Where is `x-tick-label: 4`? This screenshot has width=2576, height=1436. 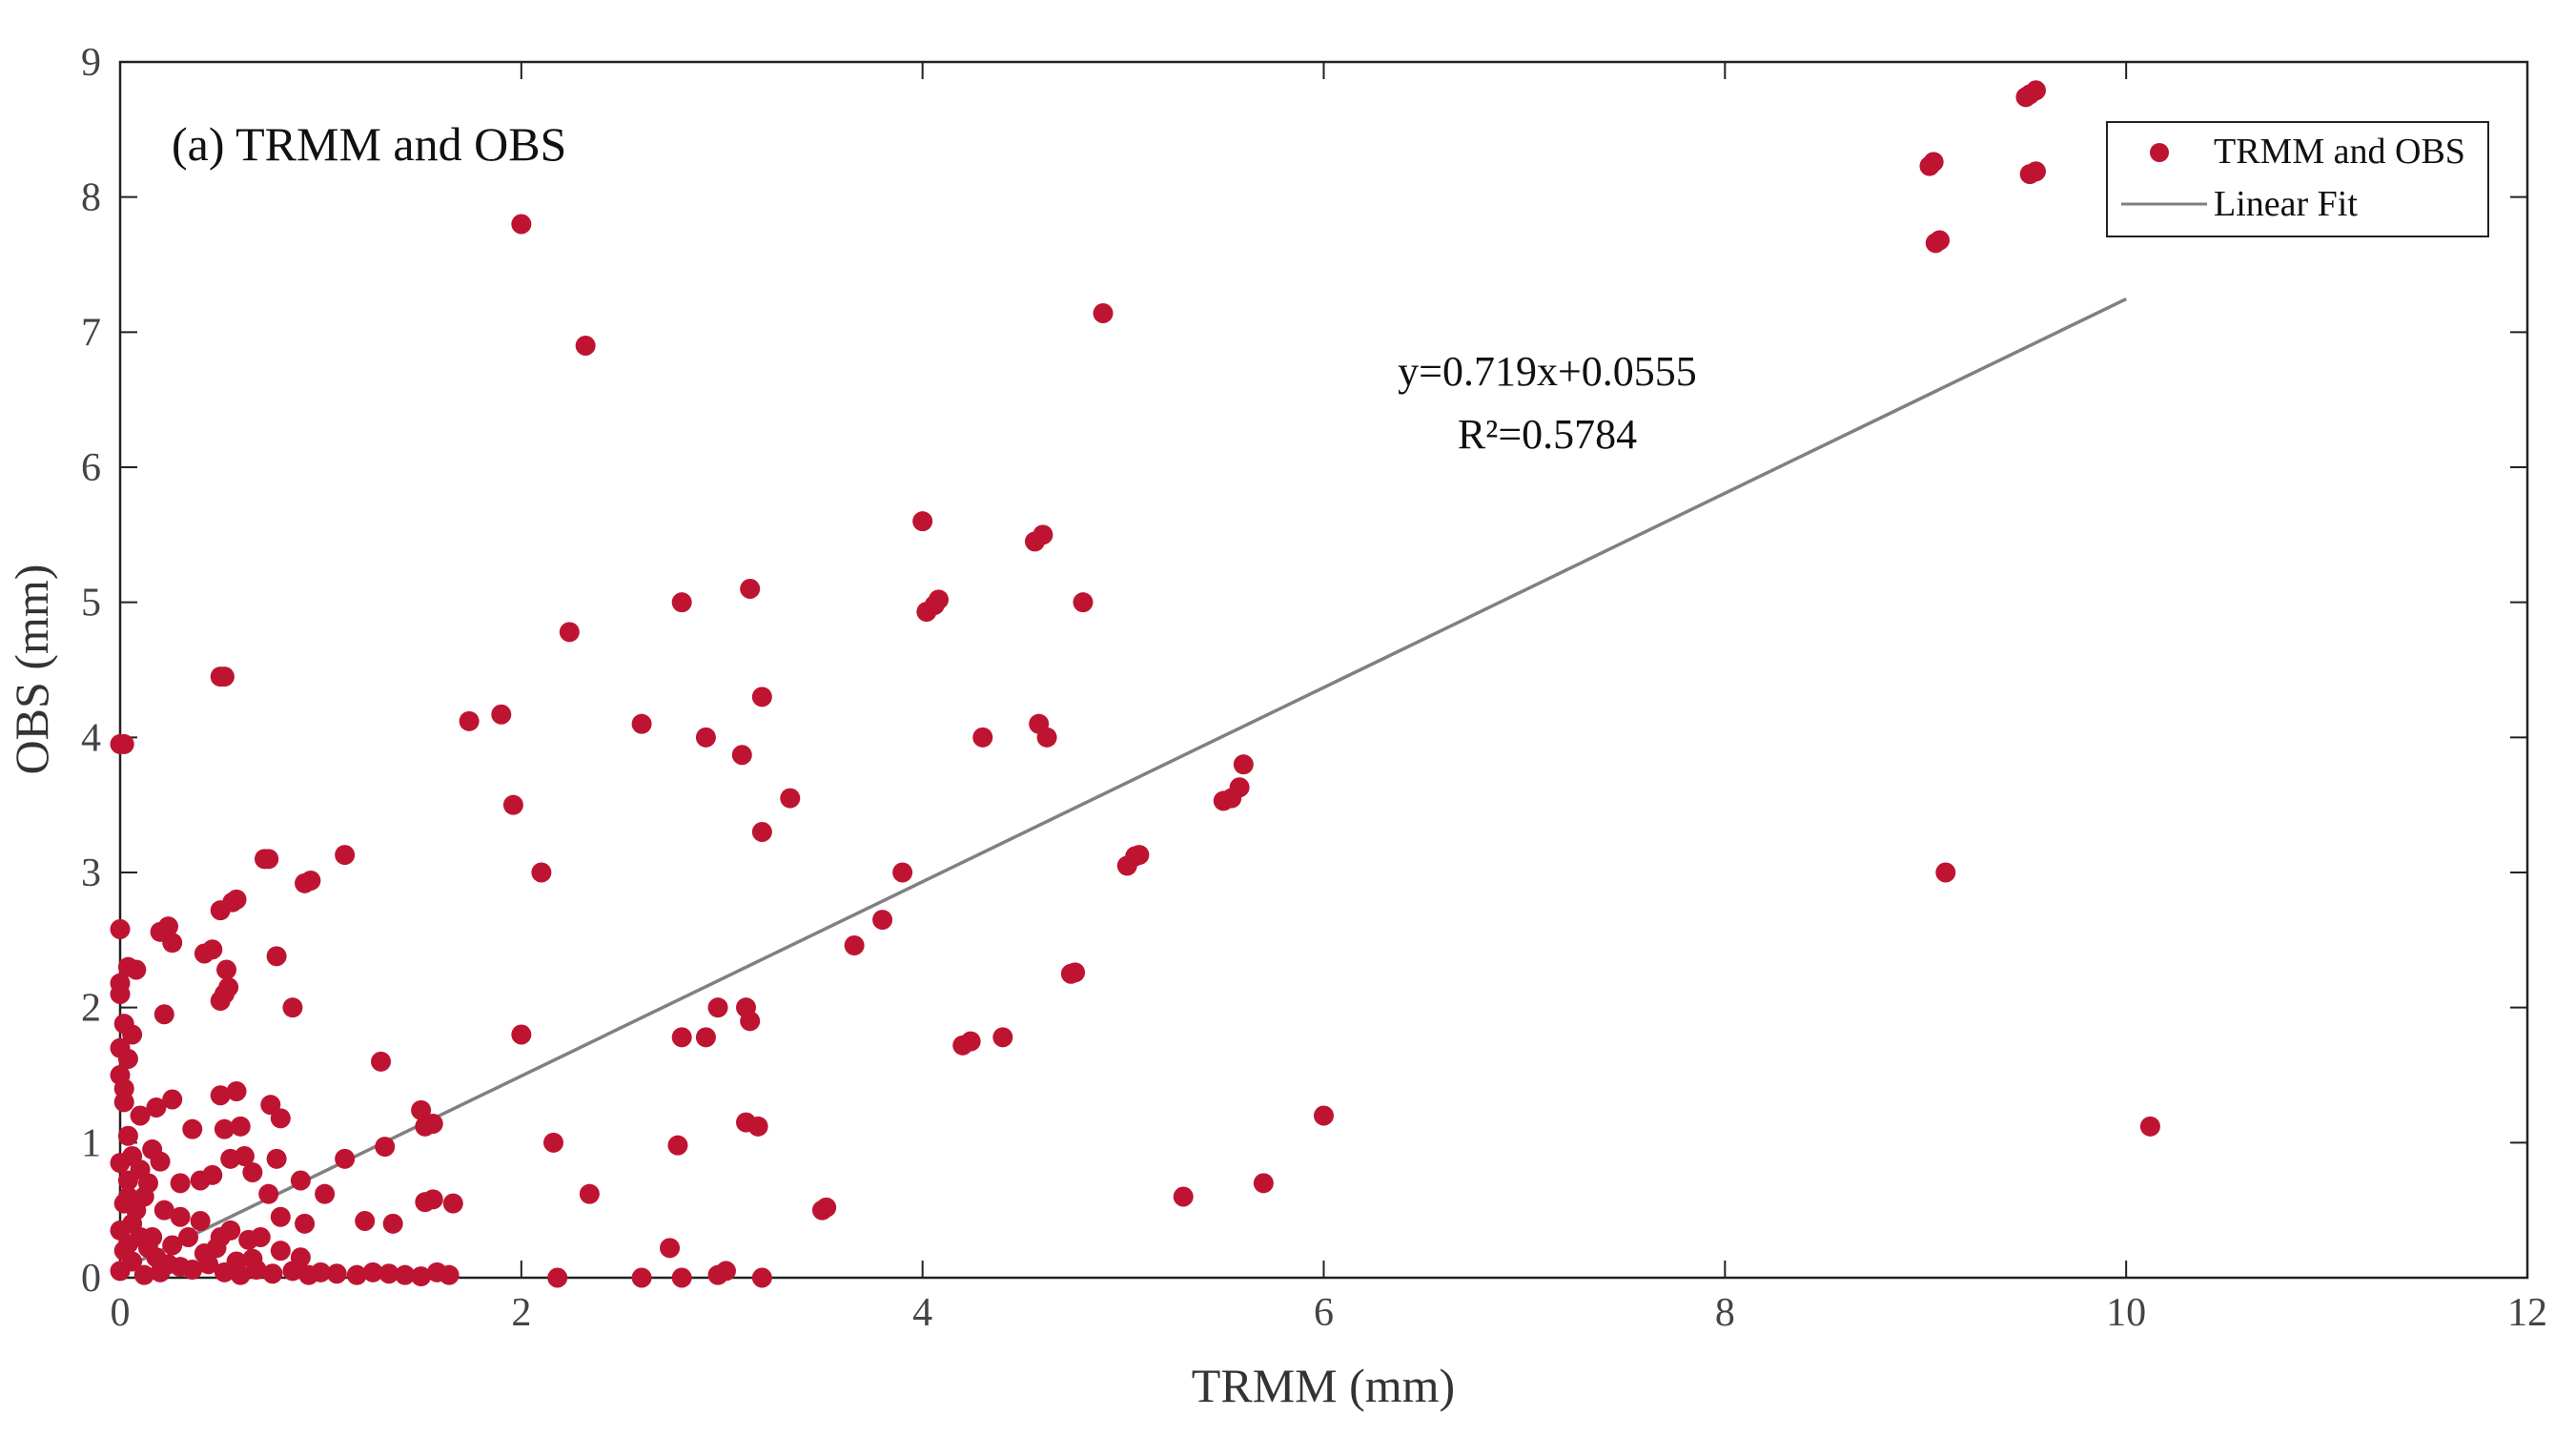
x-tick-label: 4 is located at coordinates (922, 1313).